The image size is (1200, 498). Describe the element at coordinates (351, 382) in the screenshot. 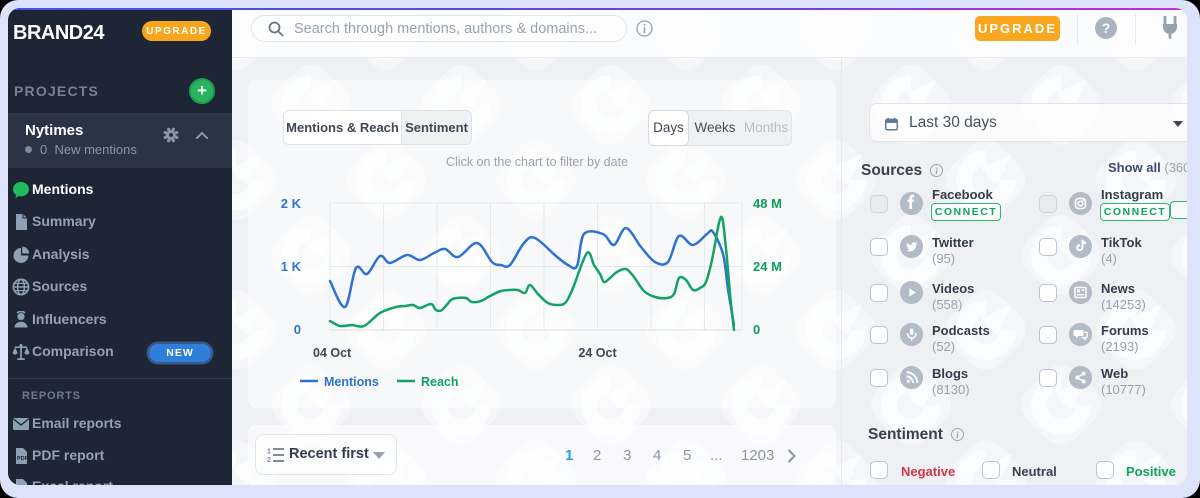

I see `svg-text: Mentions` at that location.